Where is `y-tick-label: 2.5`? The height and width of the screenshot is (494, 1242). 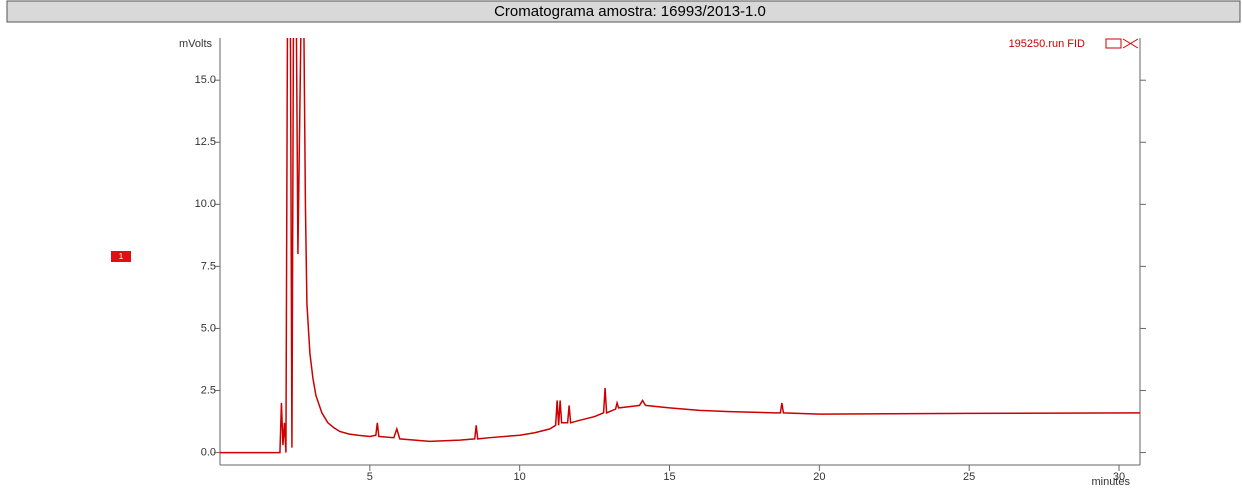
y-tick-label: 2.5 is located at coordinates (208, 390).